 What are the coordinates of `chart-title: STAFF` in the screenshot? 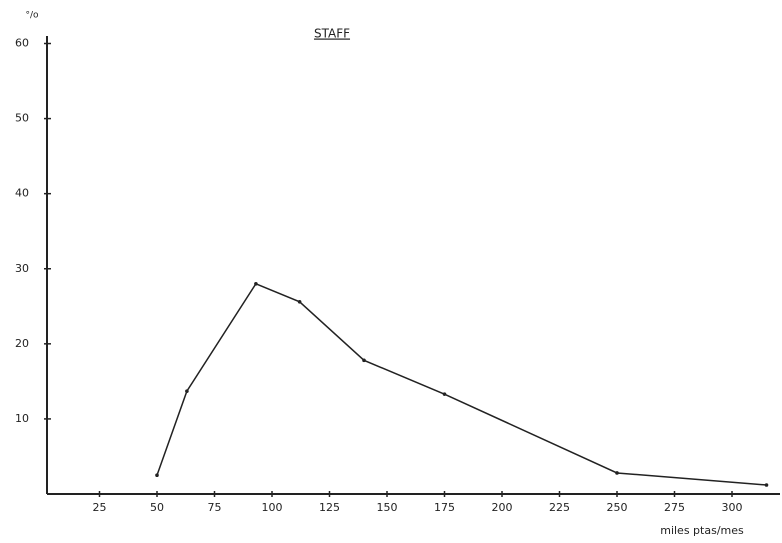 It's located at (332, 34).